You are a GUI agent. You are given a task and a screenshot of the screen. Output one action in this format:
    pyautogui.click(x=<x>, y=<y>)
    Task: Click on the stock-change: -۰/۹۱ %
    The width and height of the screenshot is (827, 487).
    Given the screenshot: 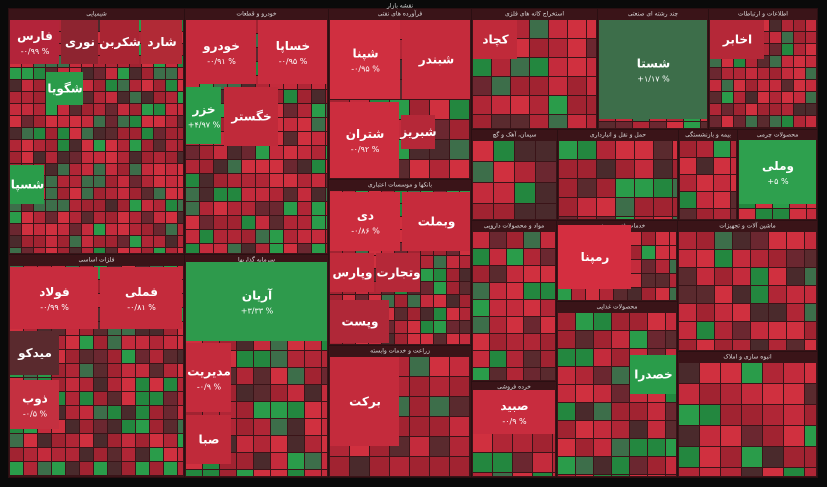 What is the action you would take?
    pyautogui.click(x=221, y=61)
    